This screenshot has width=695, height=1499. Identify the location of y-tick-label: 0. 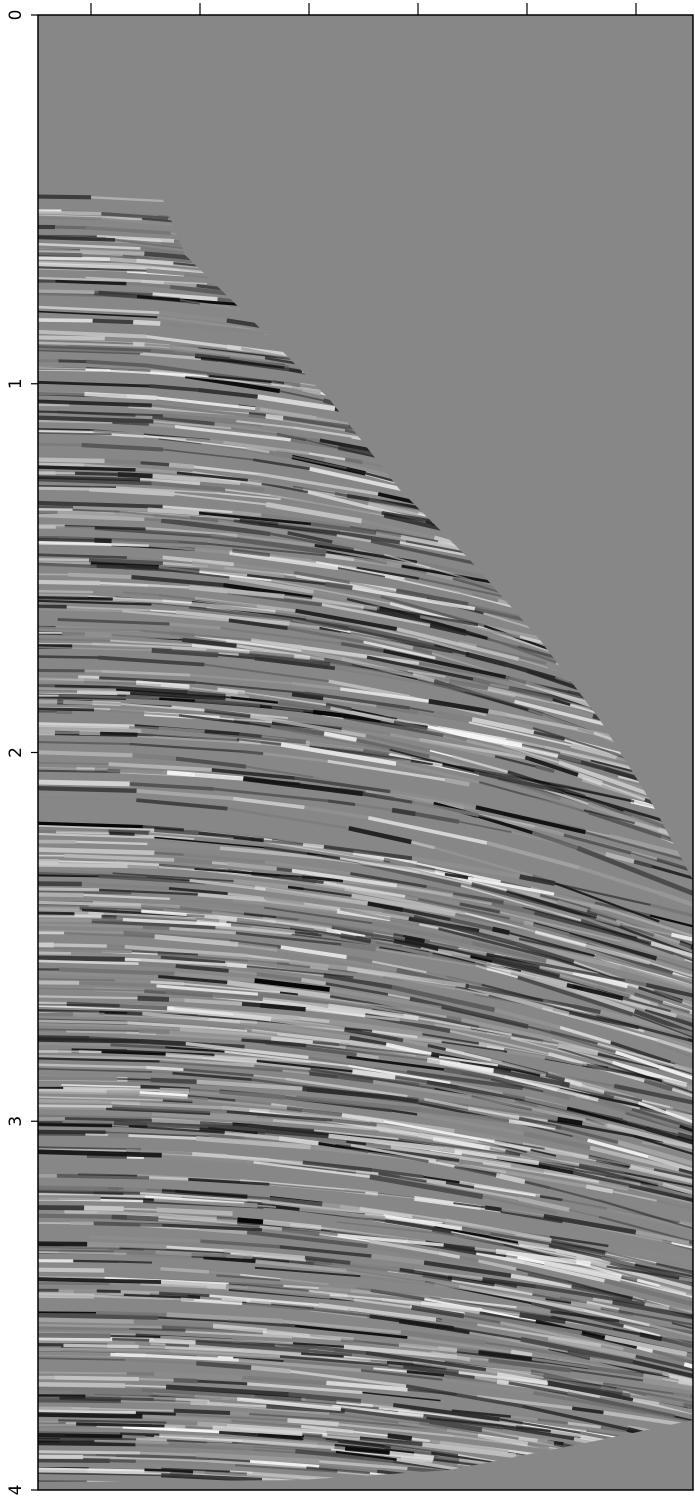
(16, 15).